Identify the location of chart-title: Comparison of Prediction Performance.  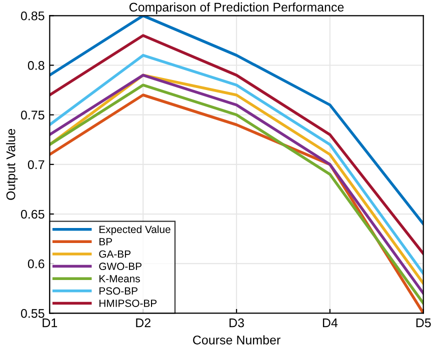
(236, 8).